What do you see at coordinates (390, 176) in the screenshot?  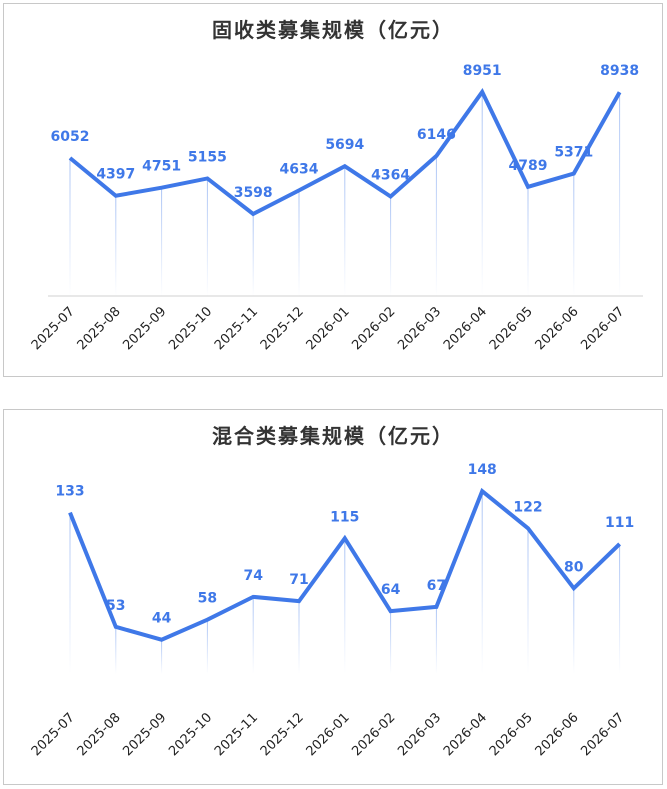 I see `data-label: 4364` at bounding box center [390, 176].